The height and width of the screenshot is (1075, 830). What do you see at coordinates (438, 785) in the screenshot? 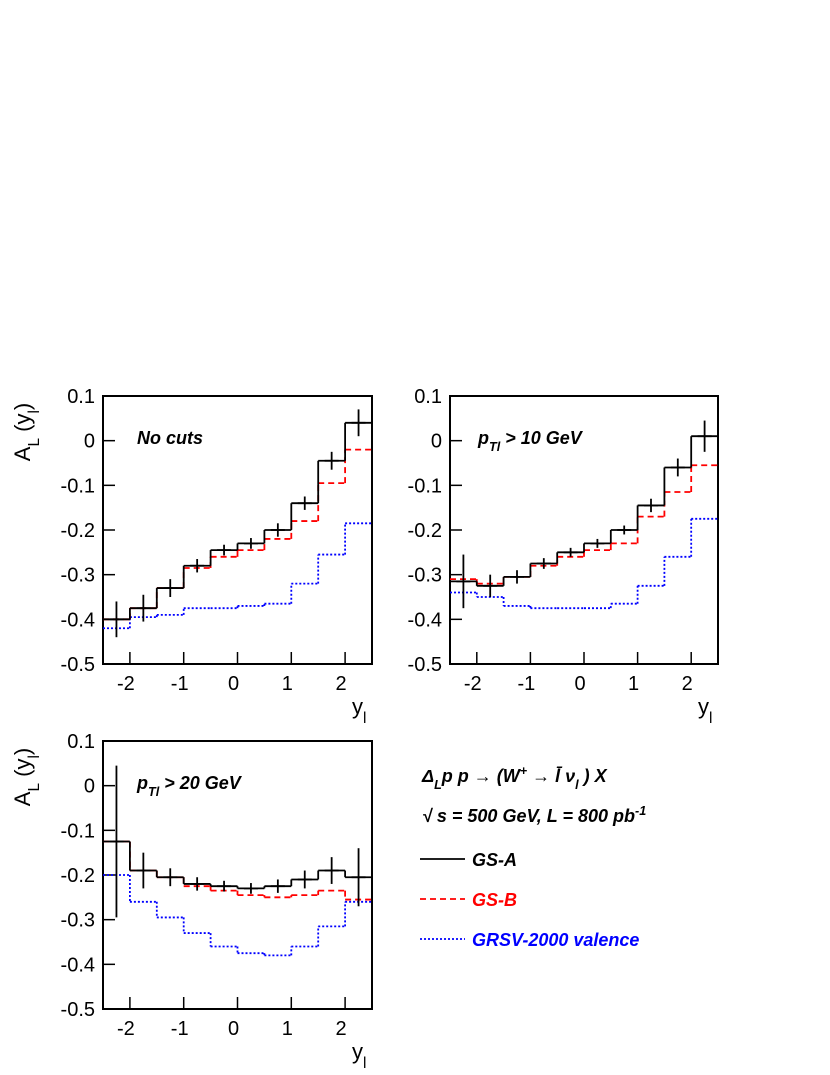
I see `annotation-part: L` at bounding box center [438, 785].